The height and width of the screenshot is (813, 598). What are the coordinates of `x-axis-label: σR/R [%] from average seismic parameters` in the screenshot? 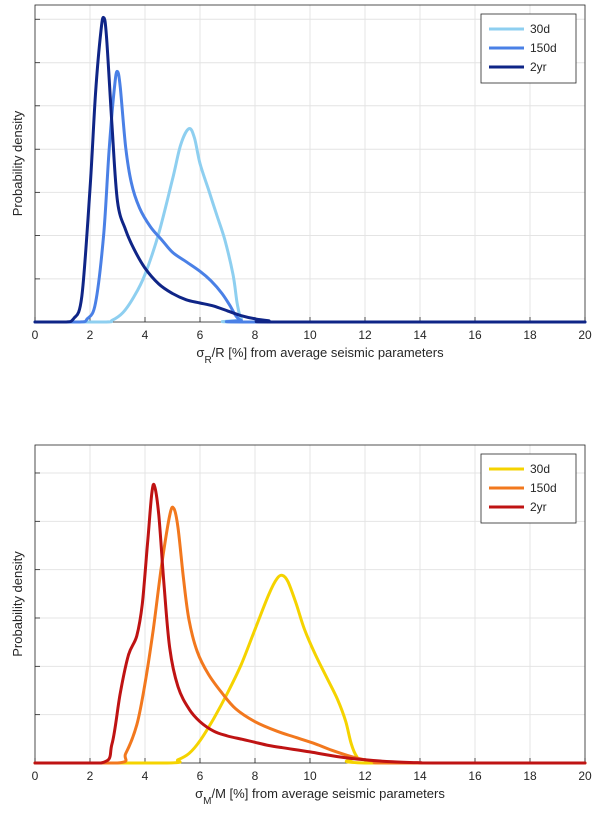 It's located at (320, 355).